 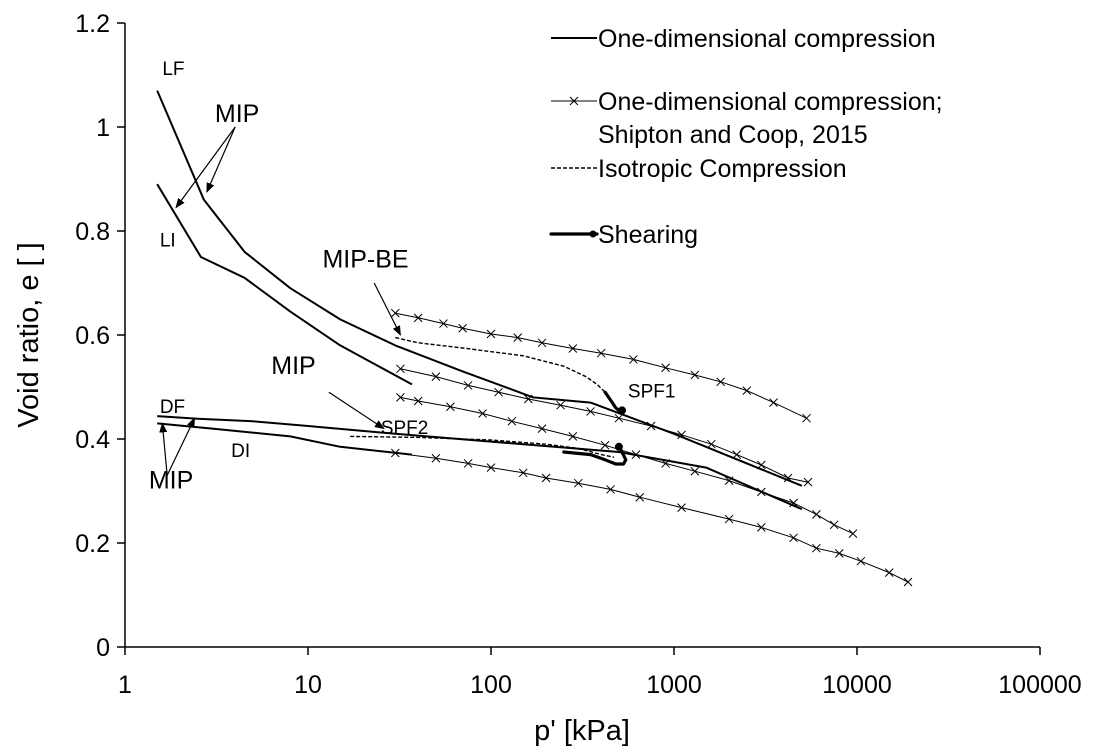 I want to click on legend-item: Shearing, so click(x=623, y=235).